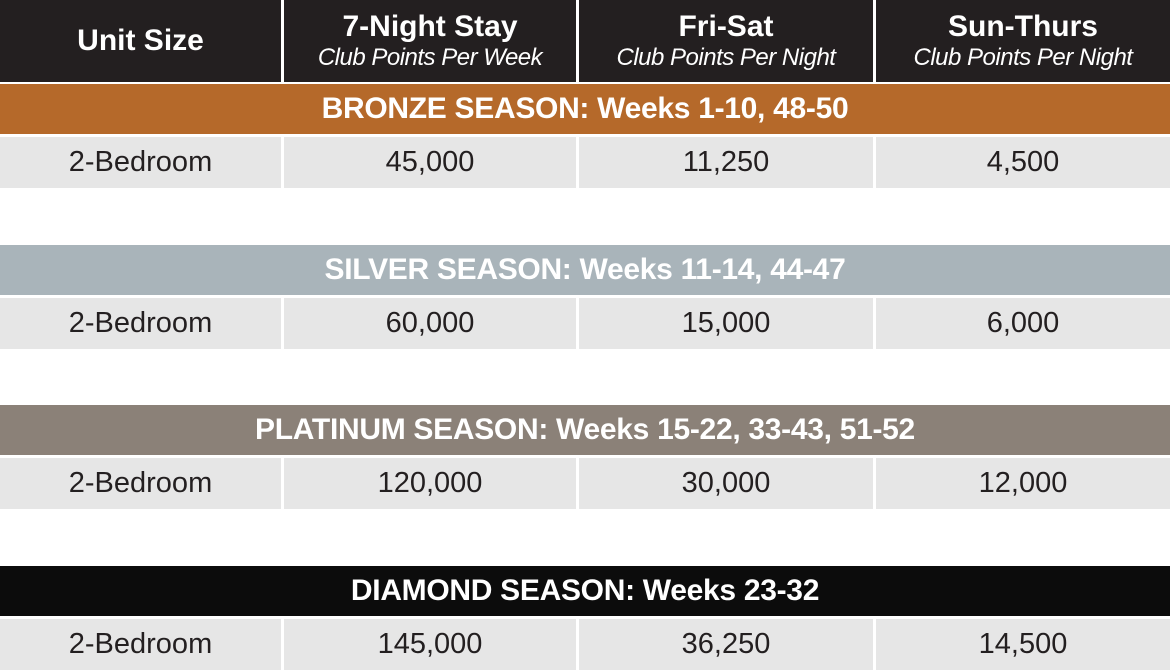 The height and width of the screenshot is (672, 1170). What do you see at coordinates (430, 26) in the screenshot?
I see `header-title: 7-Night Stay` at bounding box center [430, 26].